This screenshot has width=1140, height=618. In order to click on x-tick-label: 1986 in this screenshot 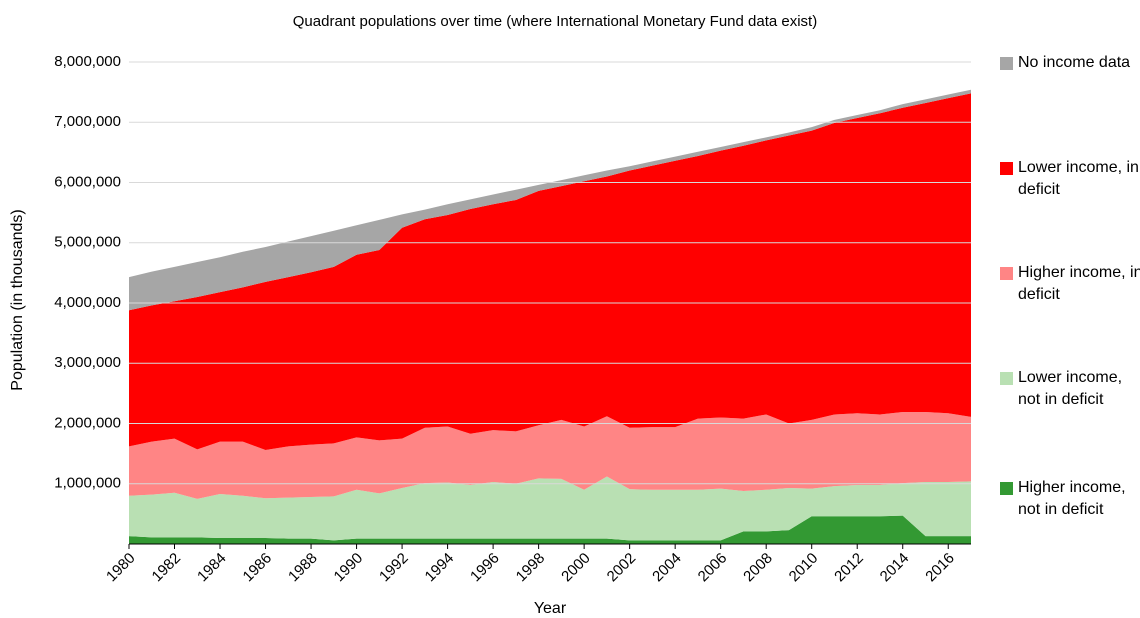, I will do `click(258, 568)`.